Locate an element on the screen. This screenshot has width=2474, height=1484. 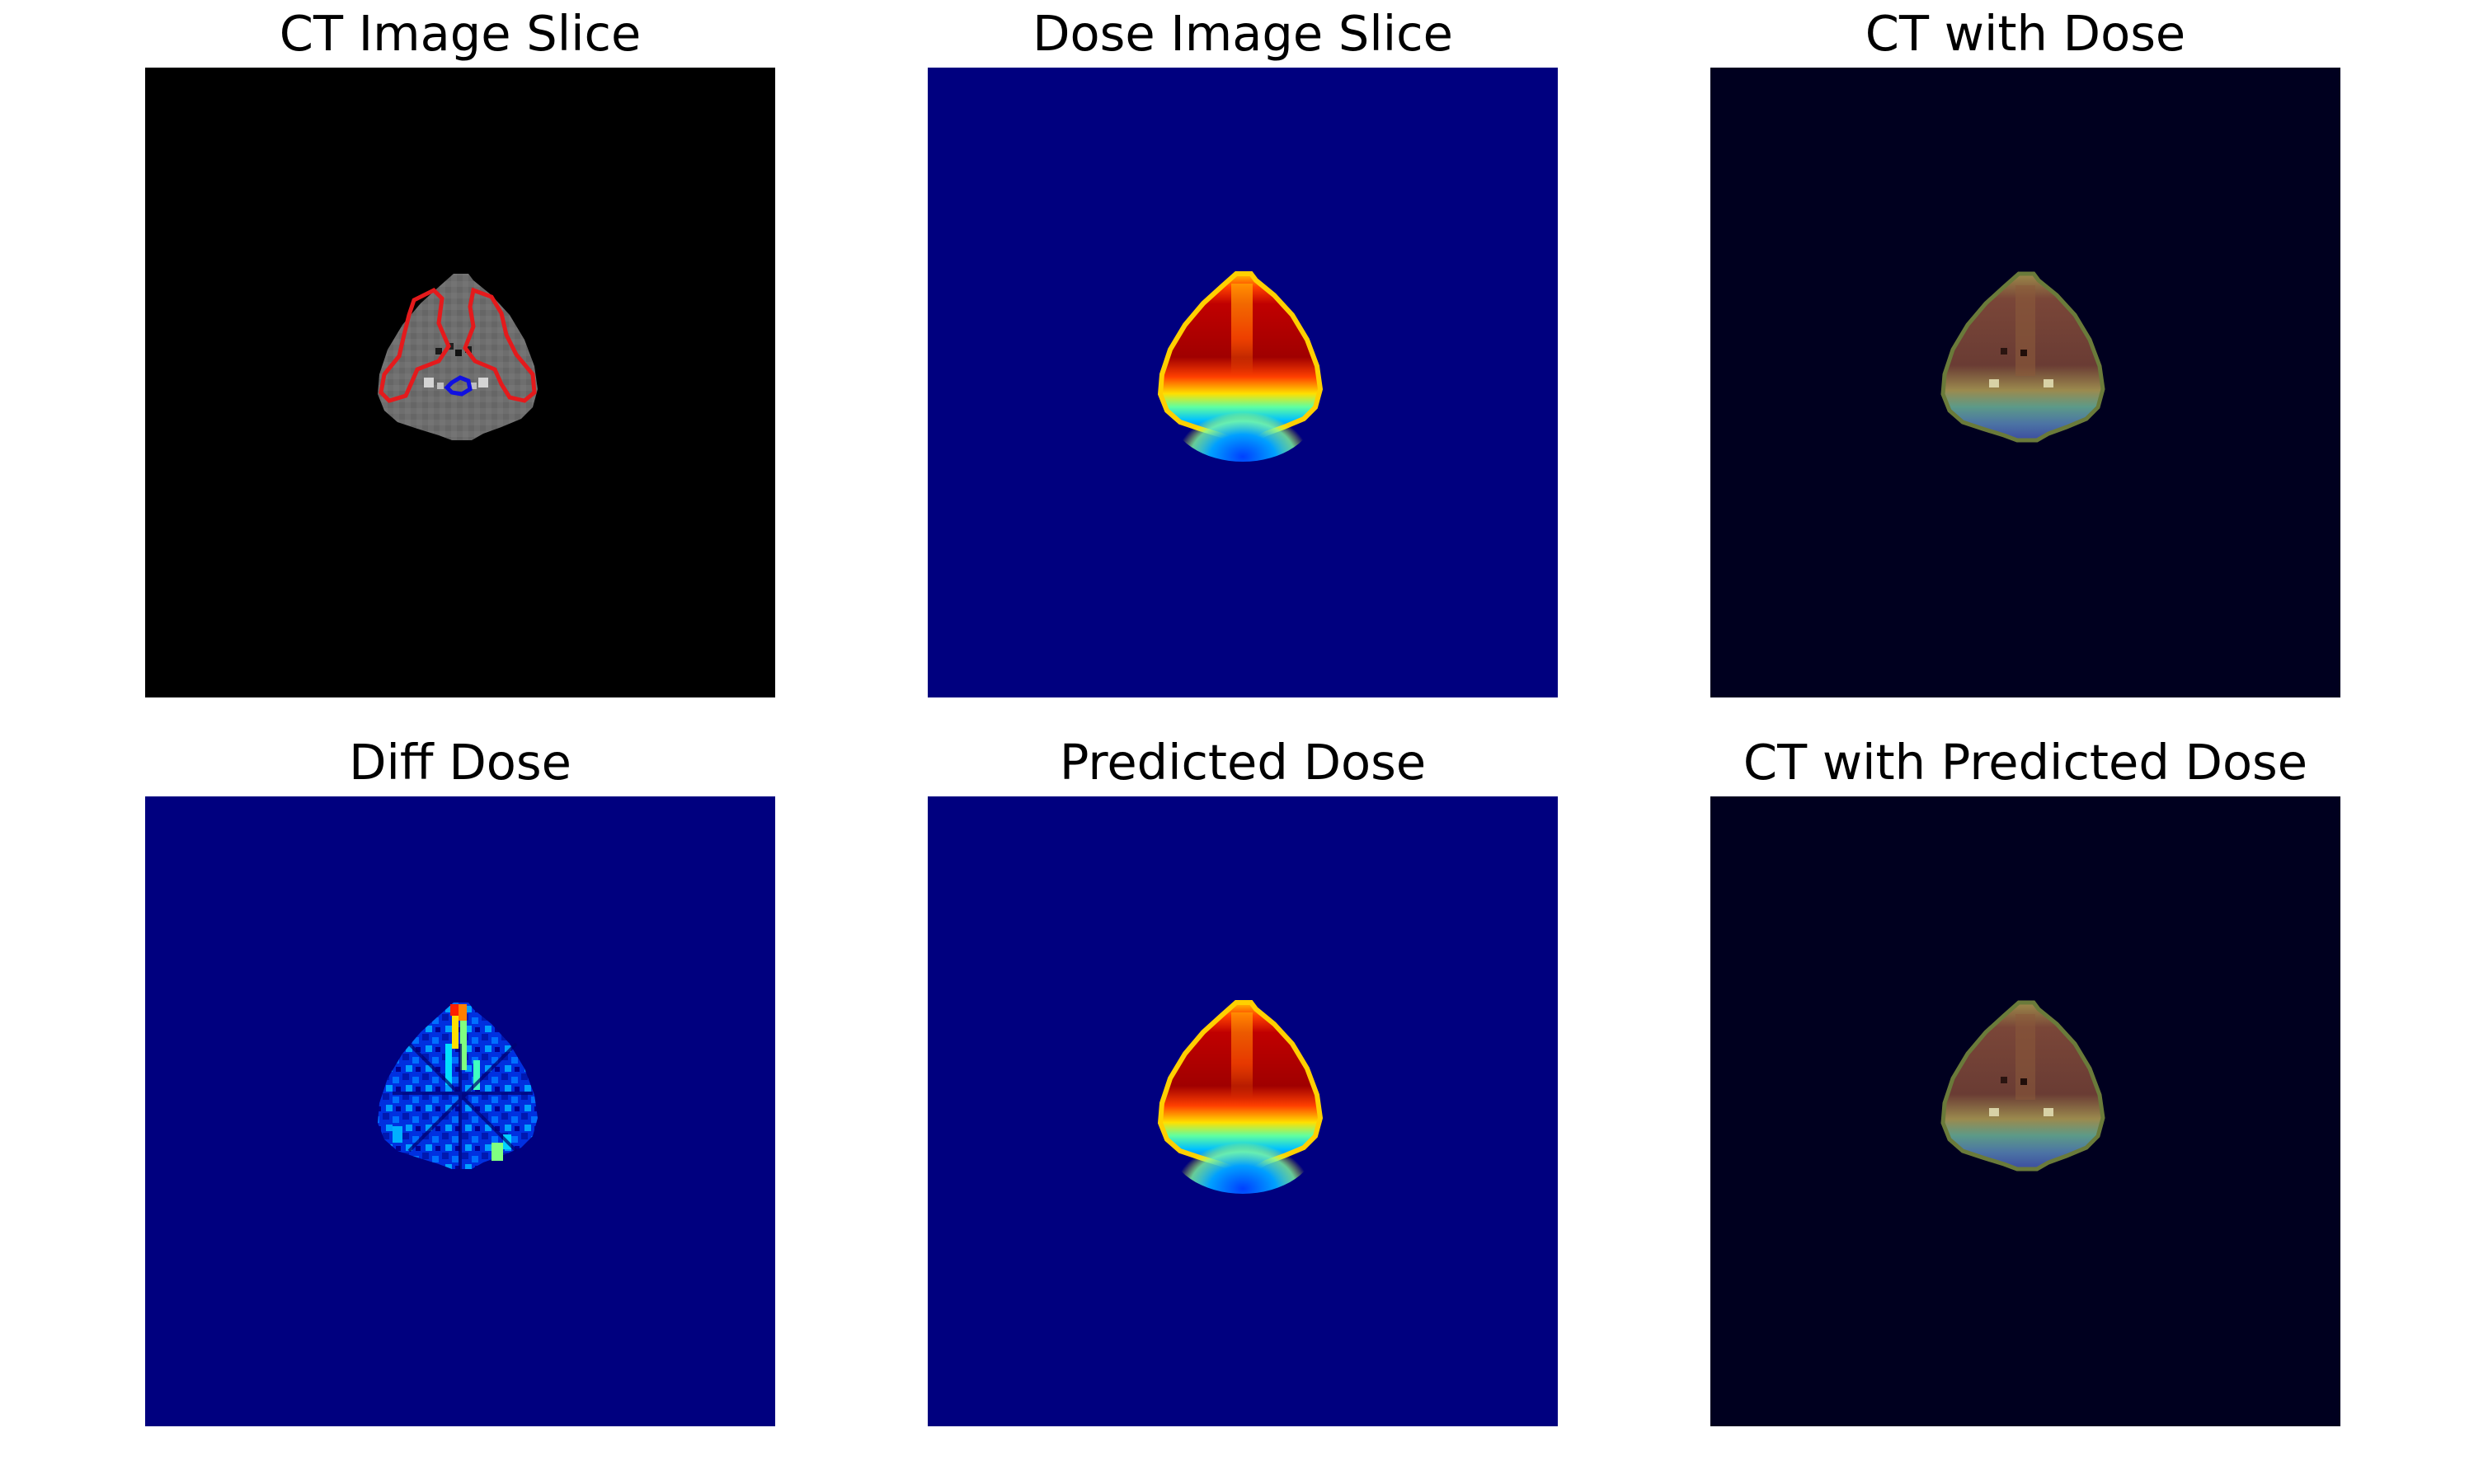
dose-image-title: Dose Image Slice is located at coordinates (1242, 33).